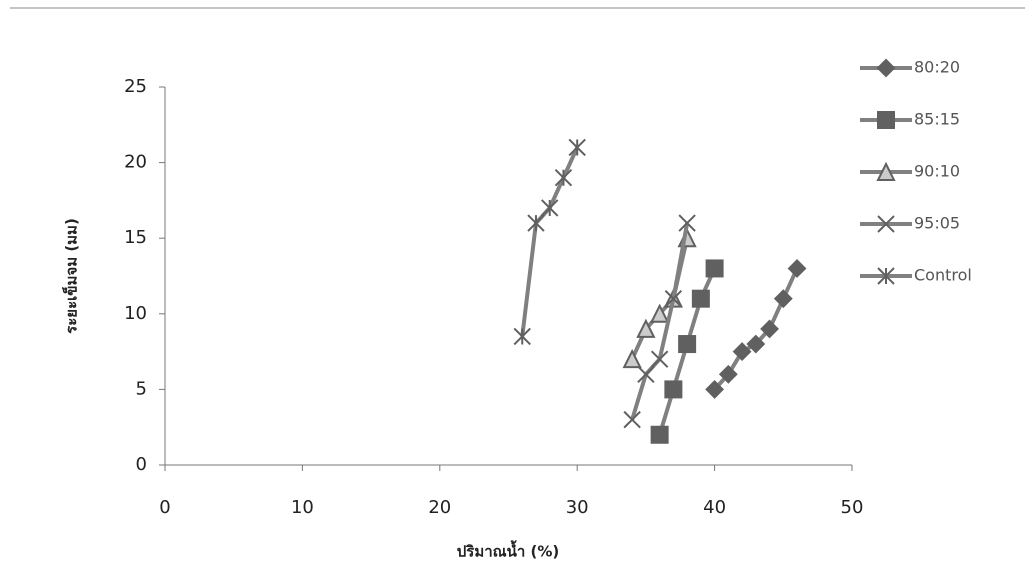 This screenshot has height=574, width=1035. What do you see at coordinates (135, 86) in the screenshot?
I see `y-tick-label: 25` at bounding box center [135, 86].